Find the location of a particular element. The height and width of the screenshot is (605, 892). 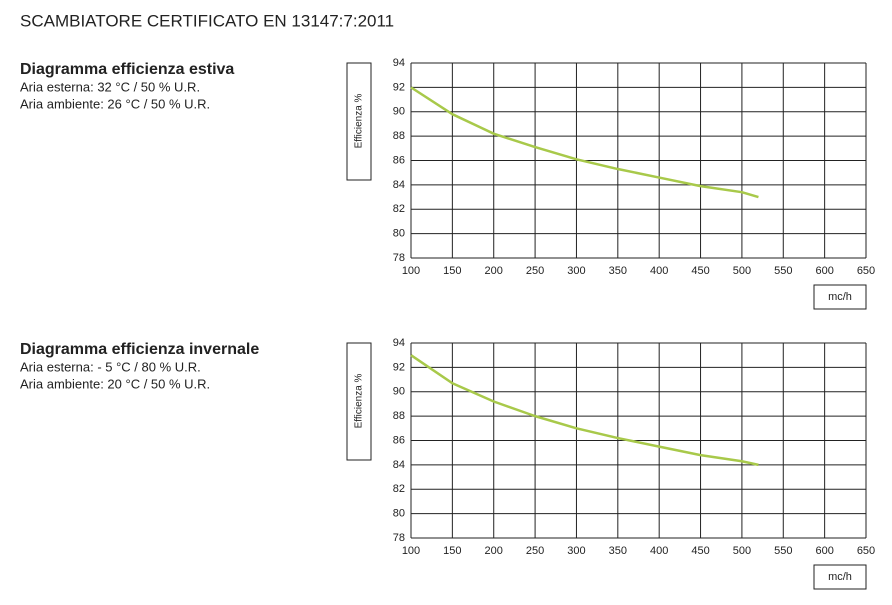

page-title: SCAMBIATORE CERTIFICATO EN 13147:7:2011 is located at coordinates (207, 20).